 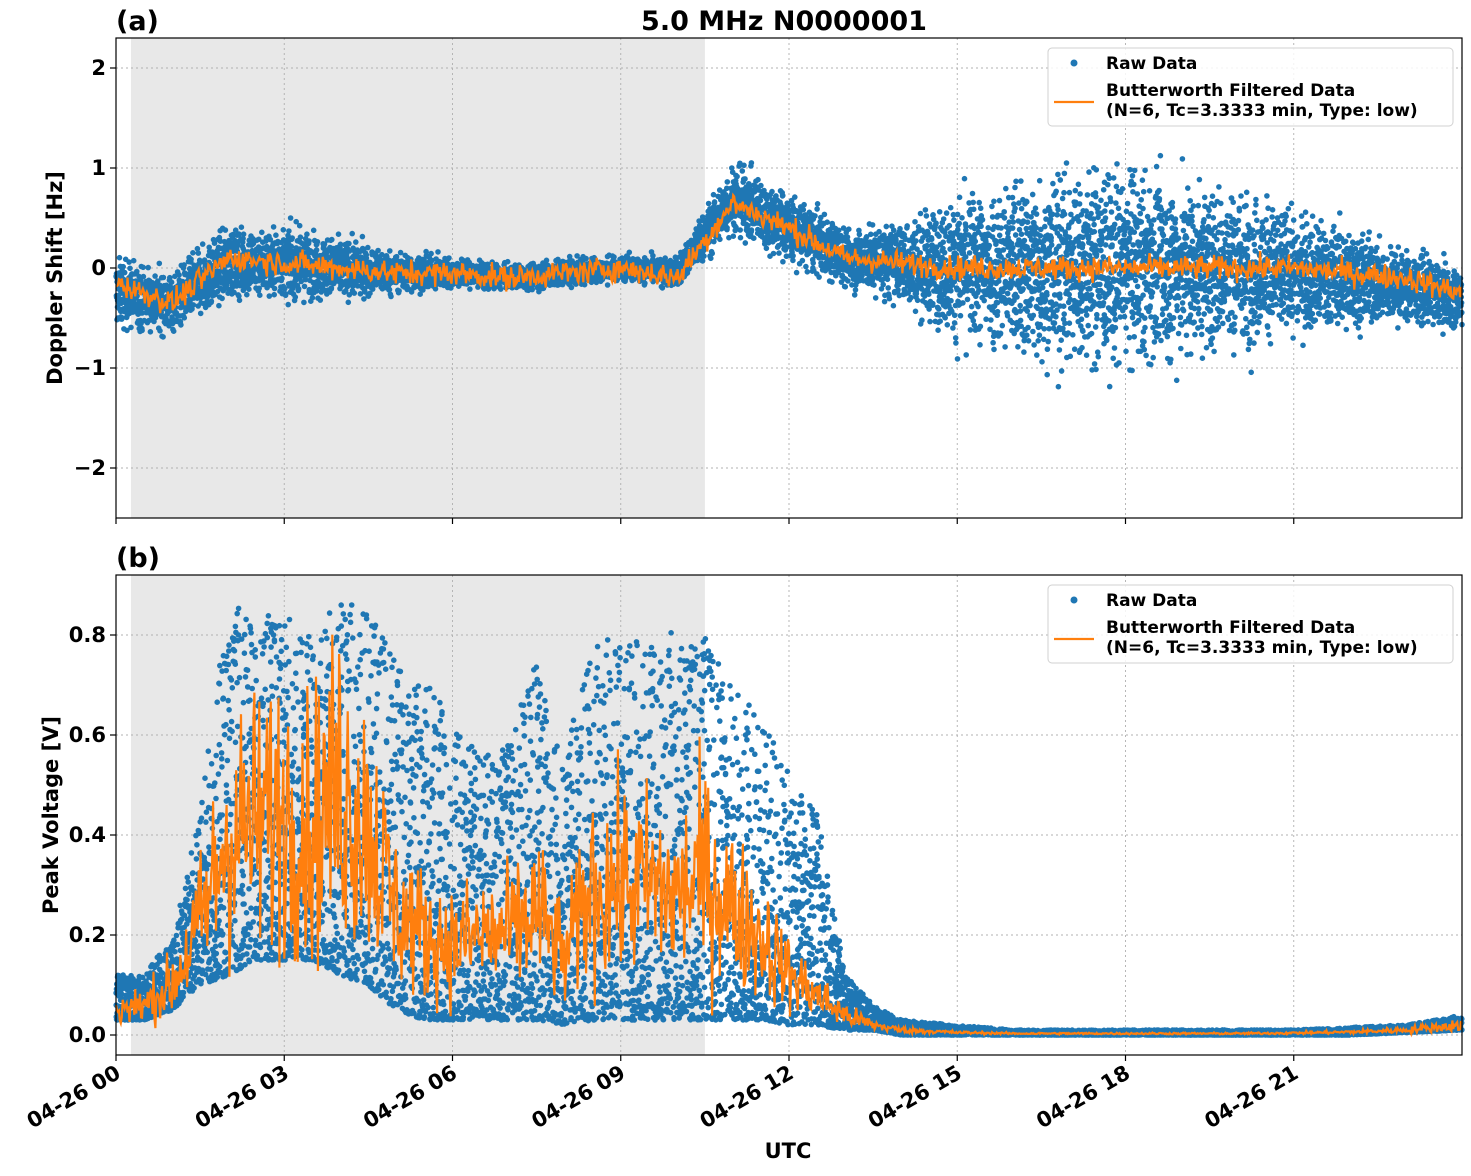 I want to click on panel-a-label: (a), so click(x=137, y=21).